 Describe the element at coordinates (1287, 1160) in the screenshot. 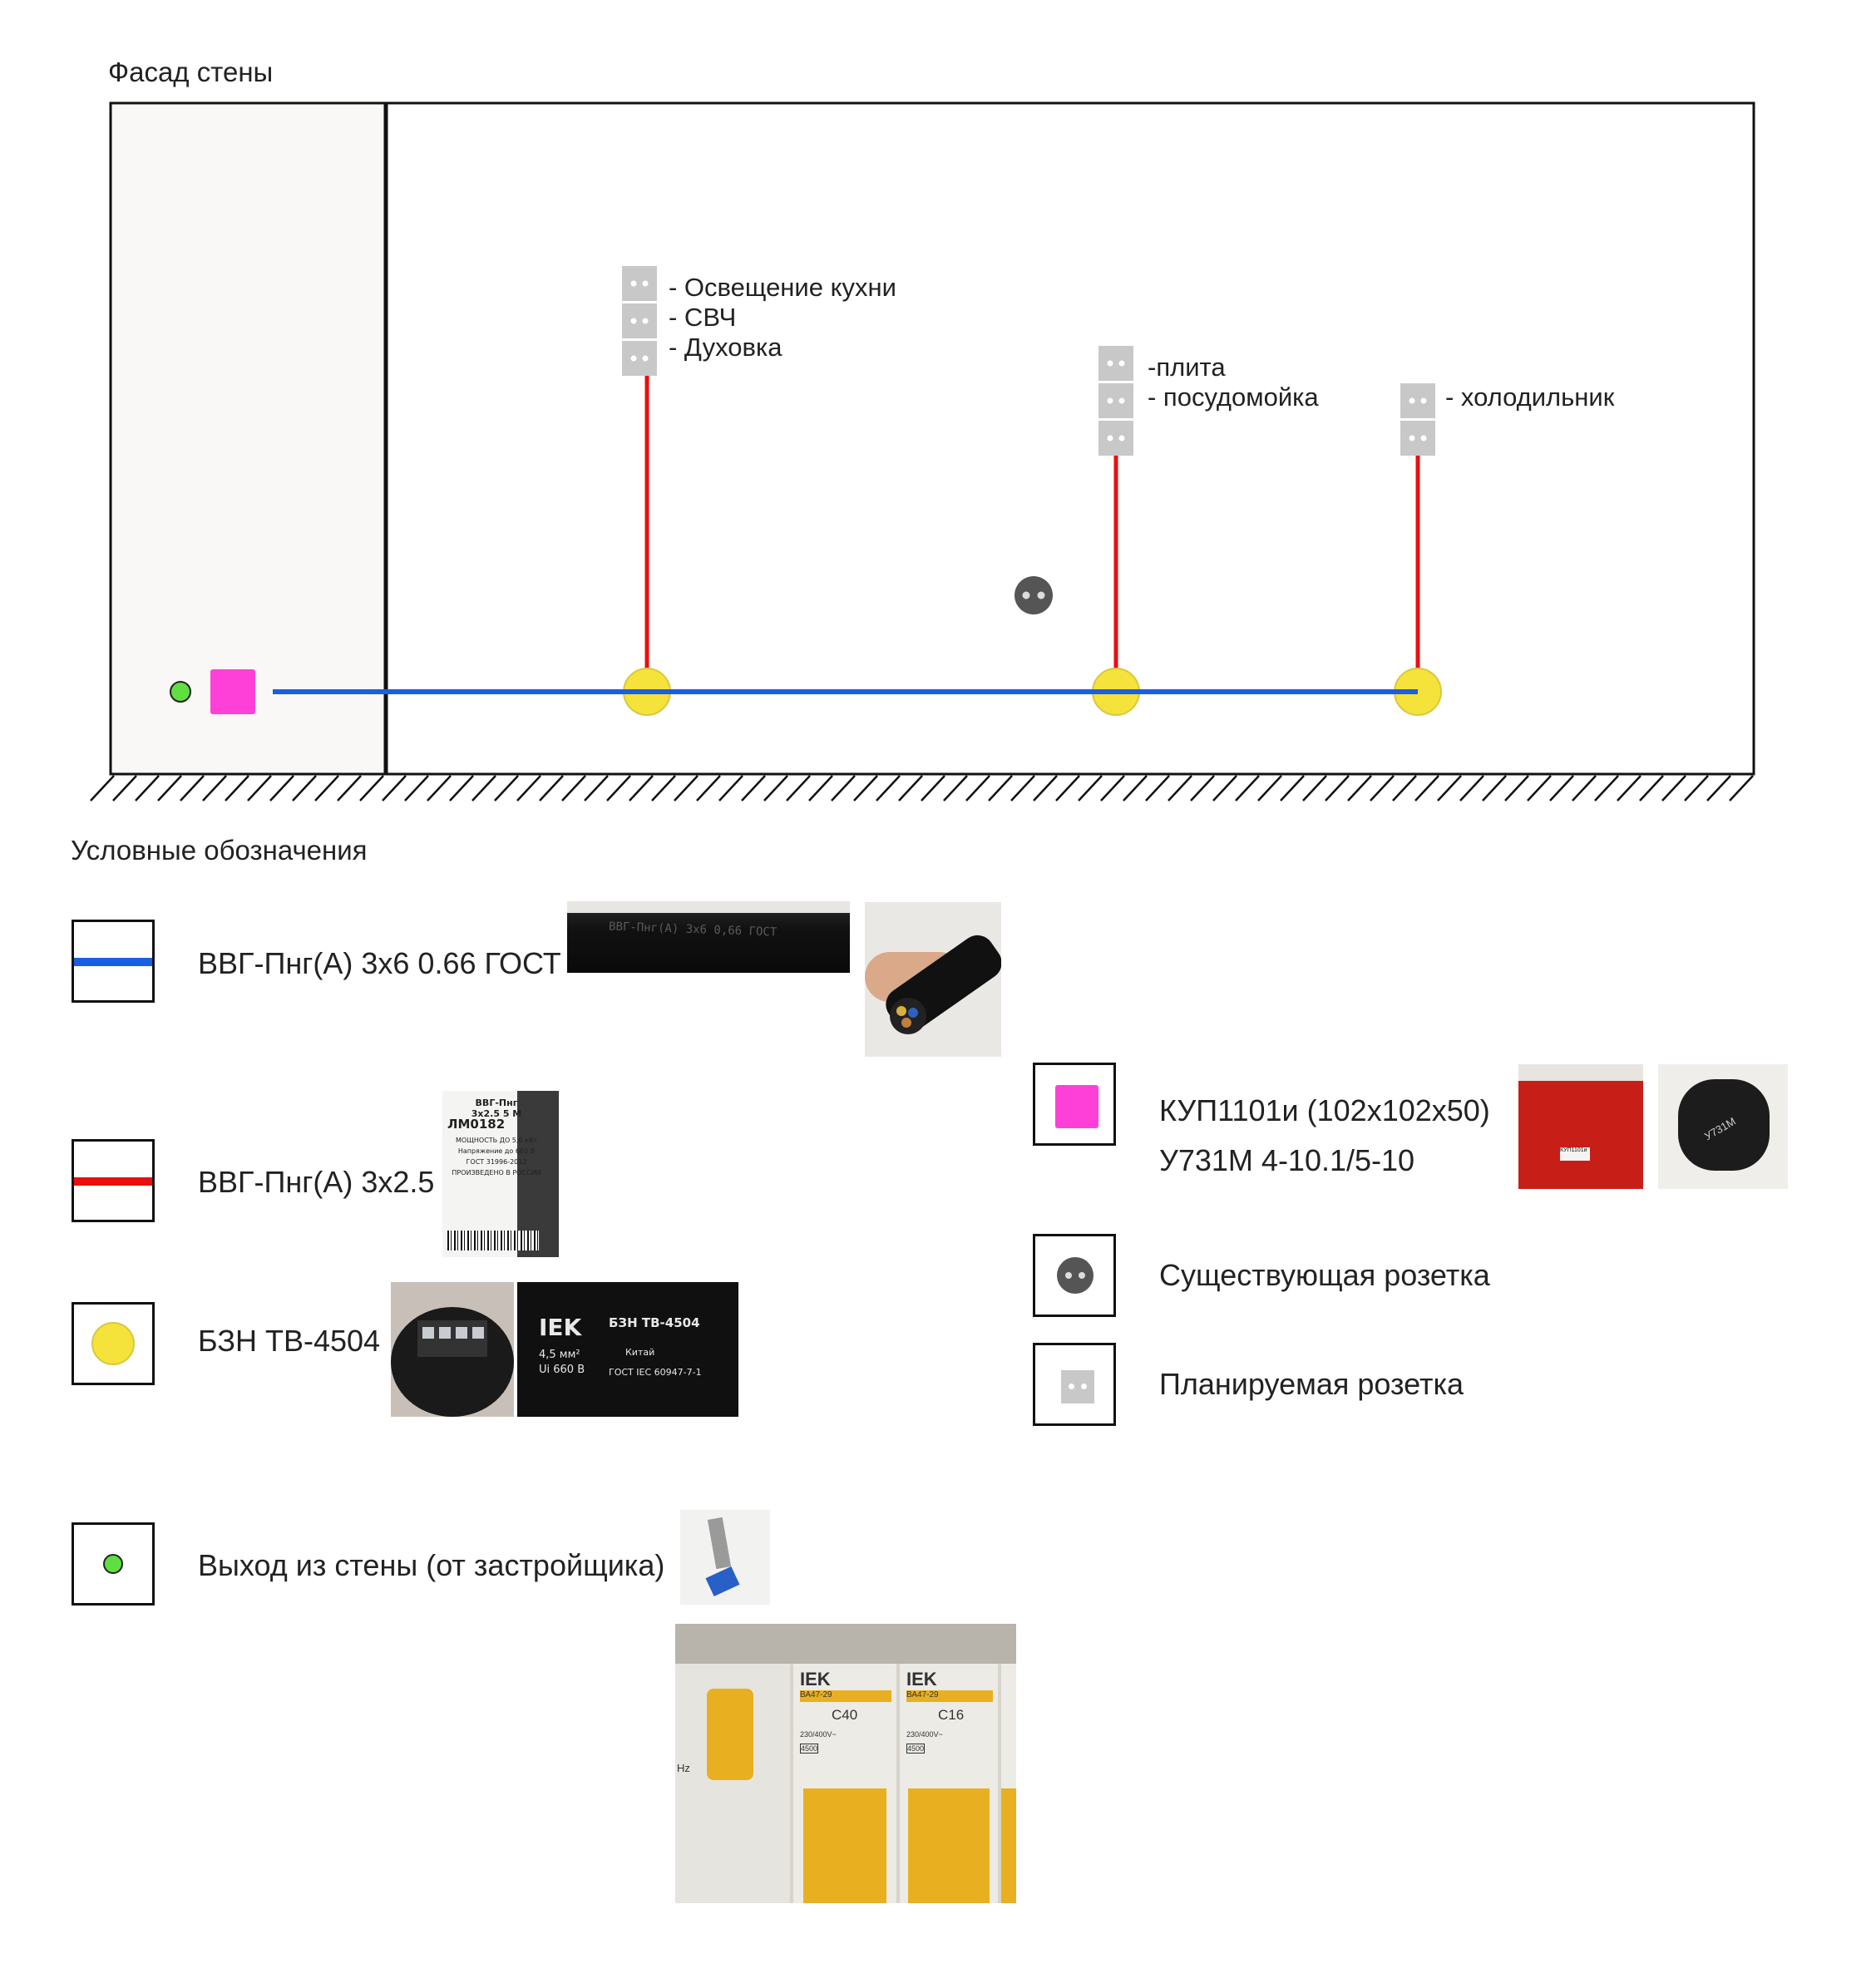

I see `legend-box-line2: У731М 4-10.1/5-10` at that location.